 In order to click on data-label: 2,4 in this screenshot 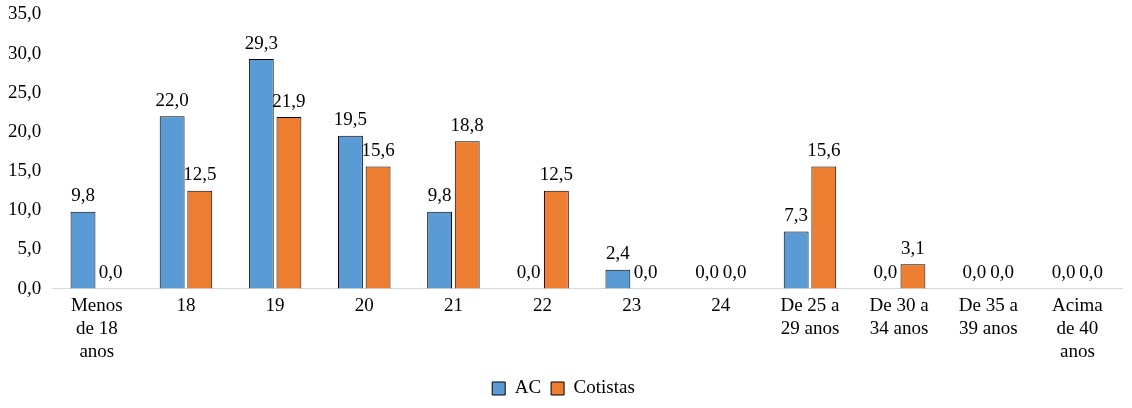, I will do `click(618, 253)`.